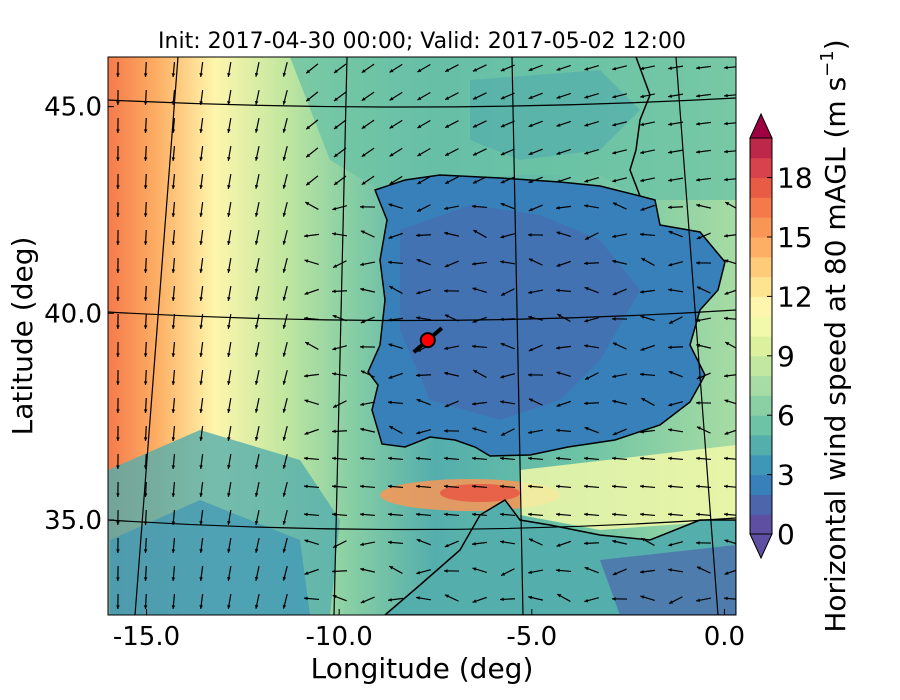 This screenshot has width=900, height=700. Describe the element at coordinates (520, 312) in the screenshot. I see `iberia-calm-interior` at that location.